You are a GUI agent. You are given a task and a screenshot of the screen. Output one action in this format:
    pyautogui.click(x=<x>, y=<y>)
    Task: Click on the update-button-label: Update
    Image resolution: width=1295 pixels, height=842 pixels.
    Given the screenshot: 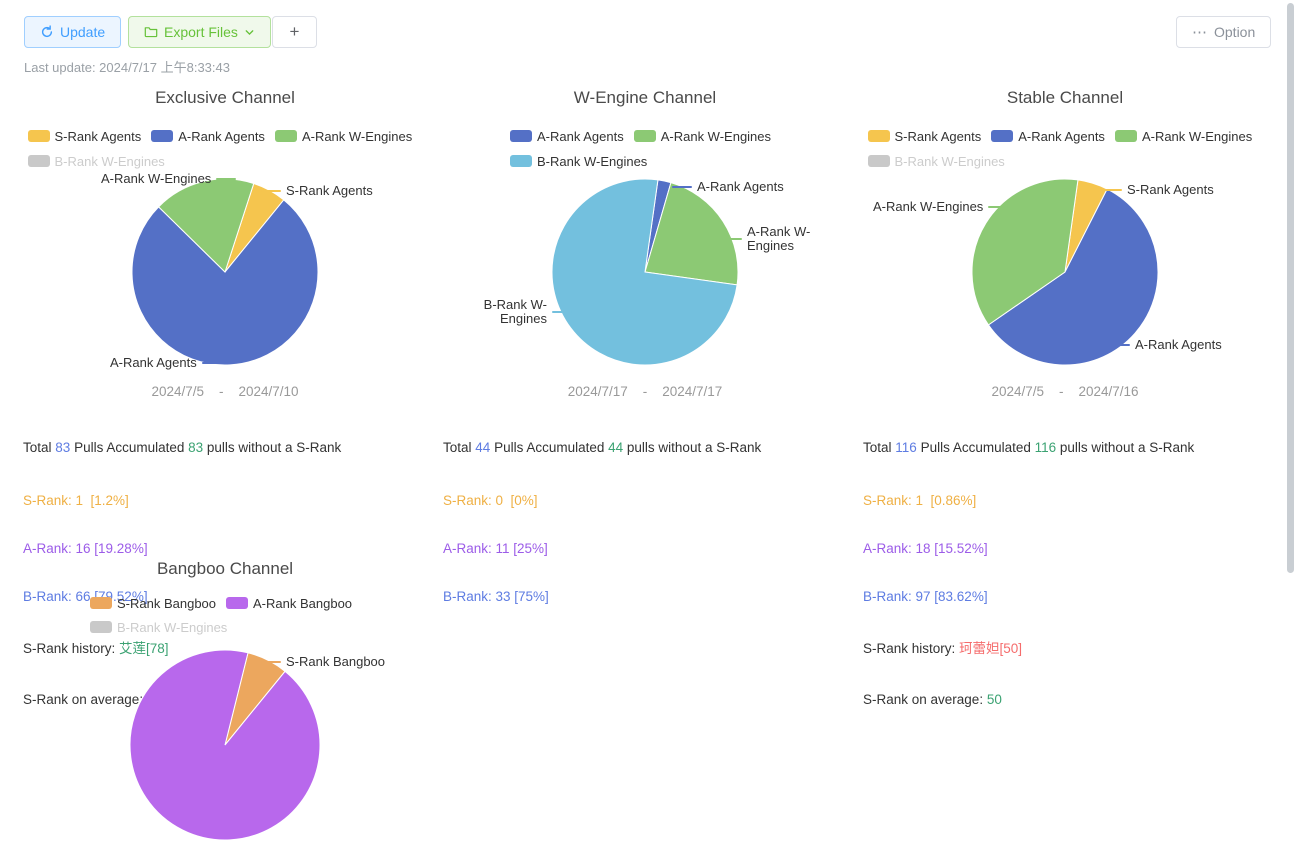 What is the action you would take?
    pyautogui.click(x=83, y=32)
    